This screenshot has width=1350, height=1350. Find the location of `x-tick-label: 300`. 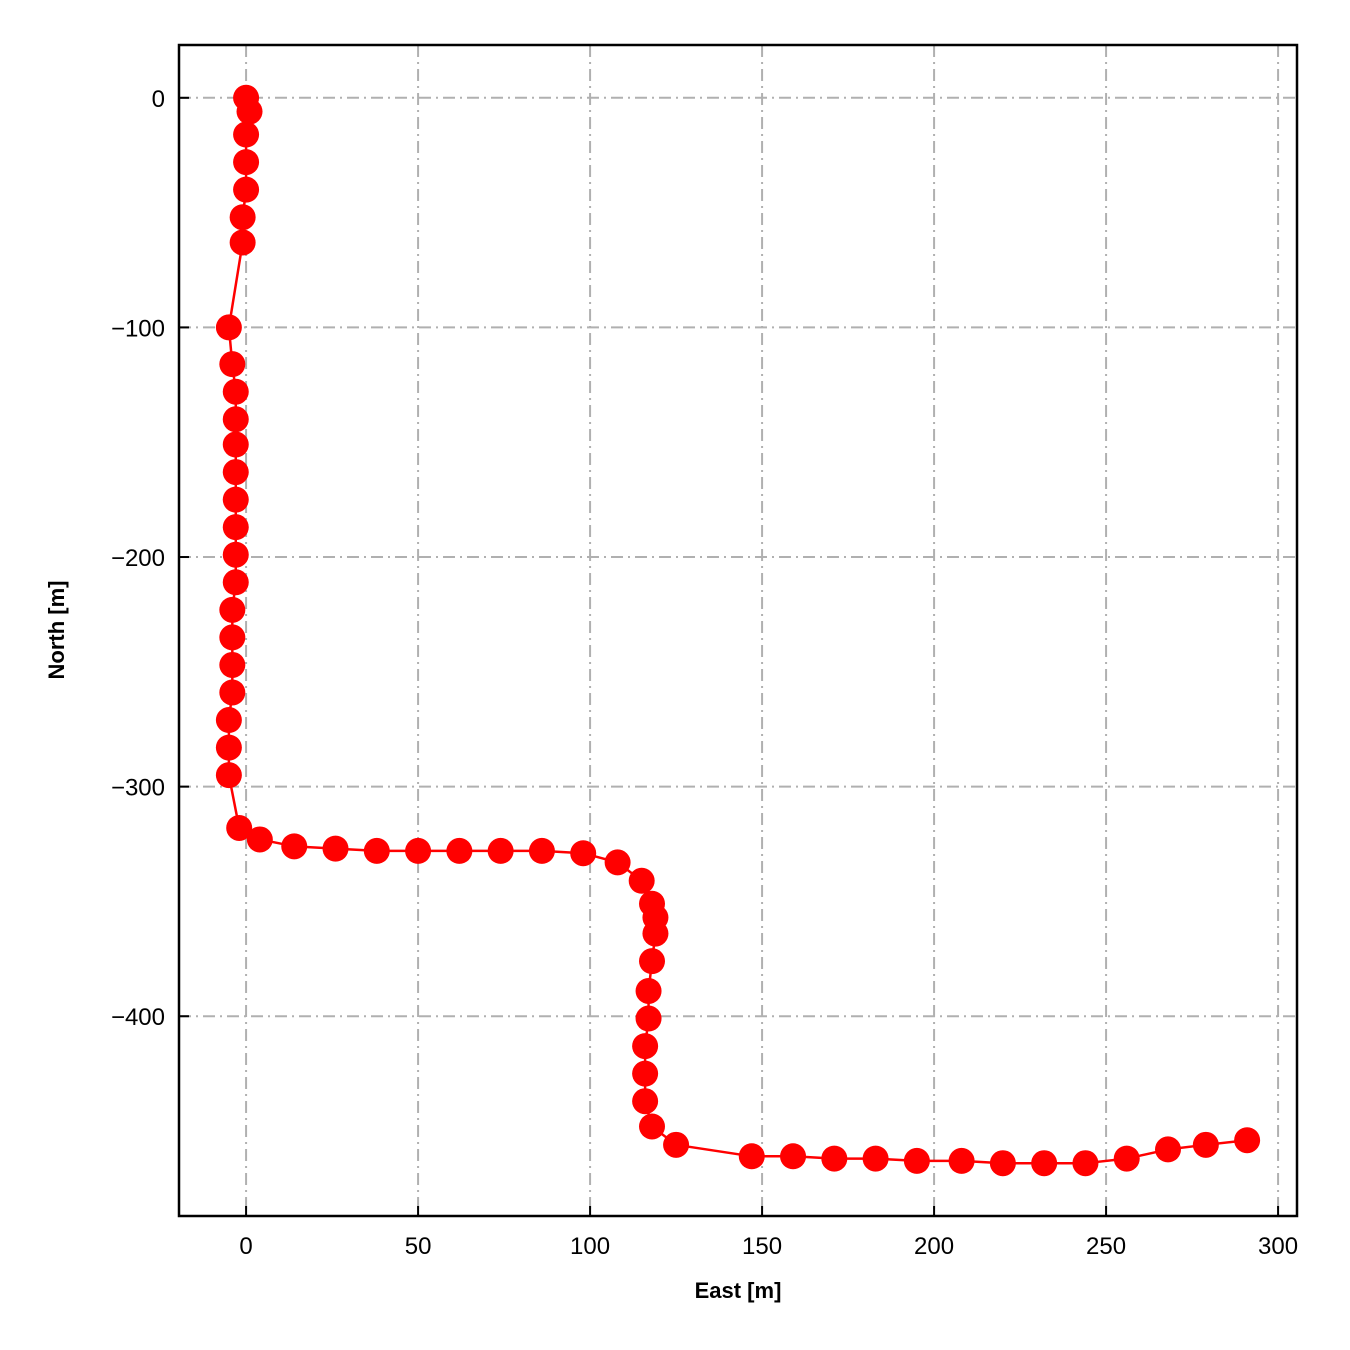

x-tick-label: 300 is located at coordinates (1278, 1246).